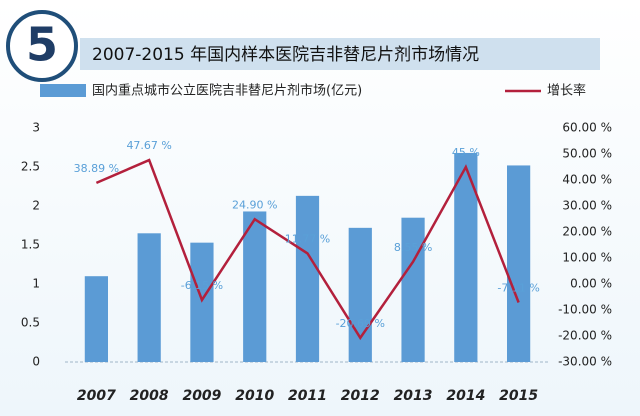  What do you see at coordinates (587, 232) in the screenshot?
I see `y2-tick-label: 20.00 %` at bounding box center [587, 232].